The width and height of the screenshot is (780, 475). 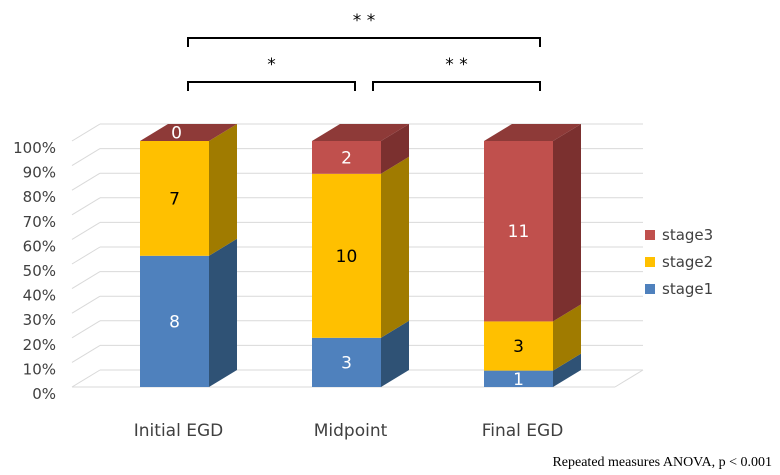 I want to click on y-tick-label: 0%, so click(x=44, y=394).